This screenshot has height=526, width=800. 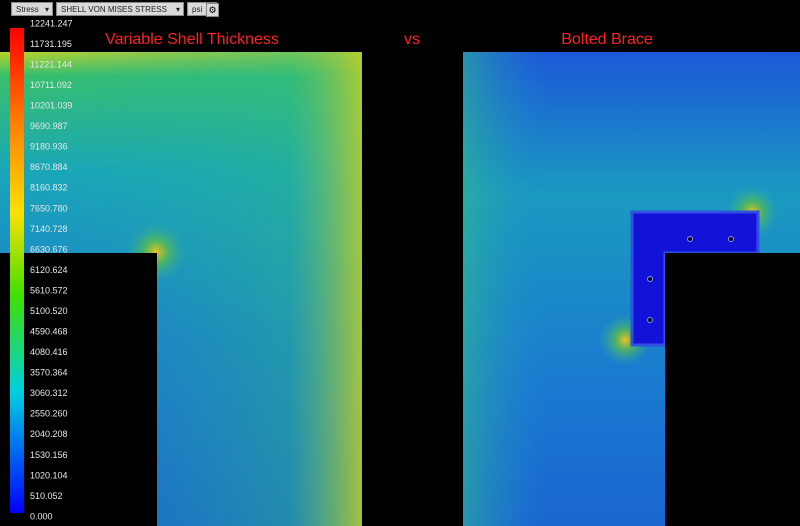 What do you see at coordinates (51, 106) in the screenshot?
I see `legend-label: 10201.039` at bounding box center [51, 106].